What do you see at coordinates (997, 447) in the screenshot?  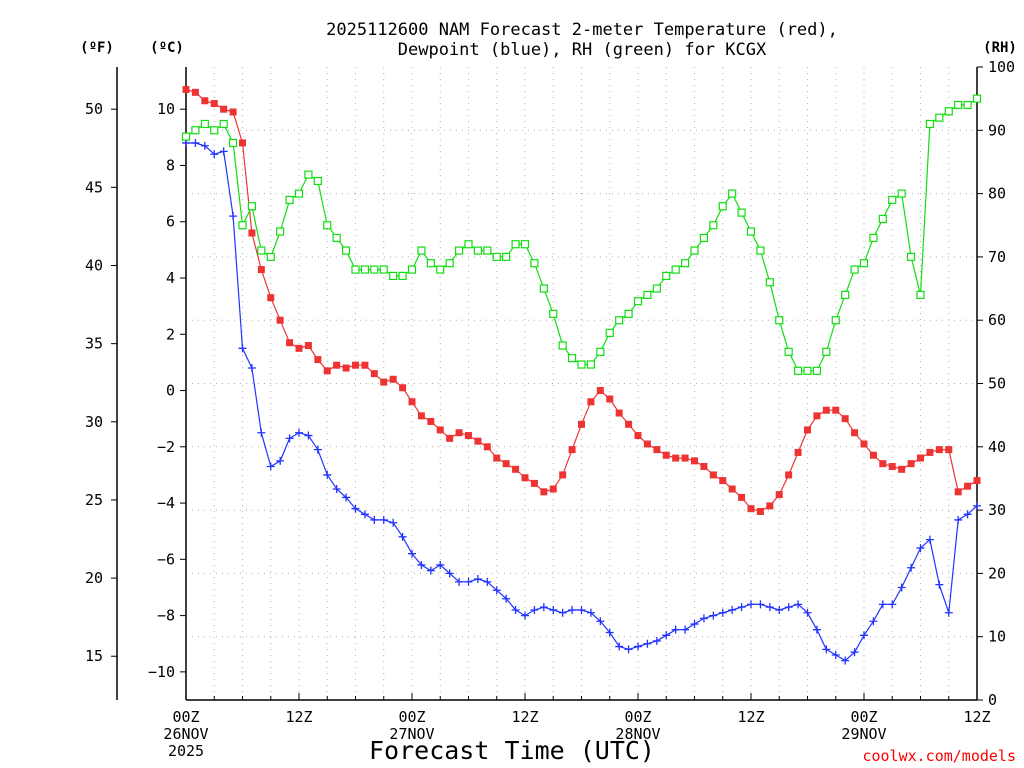 I see `rh-tick-label: 40` at bounding box center [997, 447].